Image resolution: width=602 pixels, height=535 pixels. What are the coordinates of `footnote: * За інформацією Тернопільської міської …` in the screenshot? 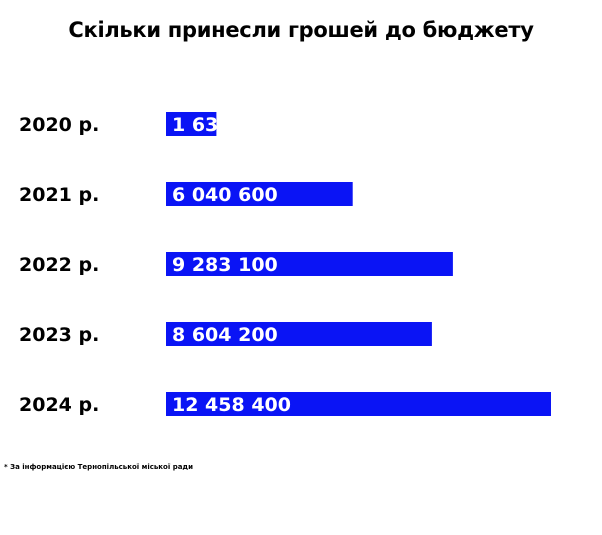 It's located at (98, 467).